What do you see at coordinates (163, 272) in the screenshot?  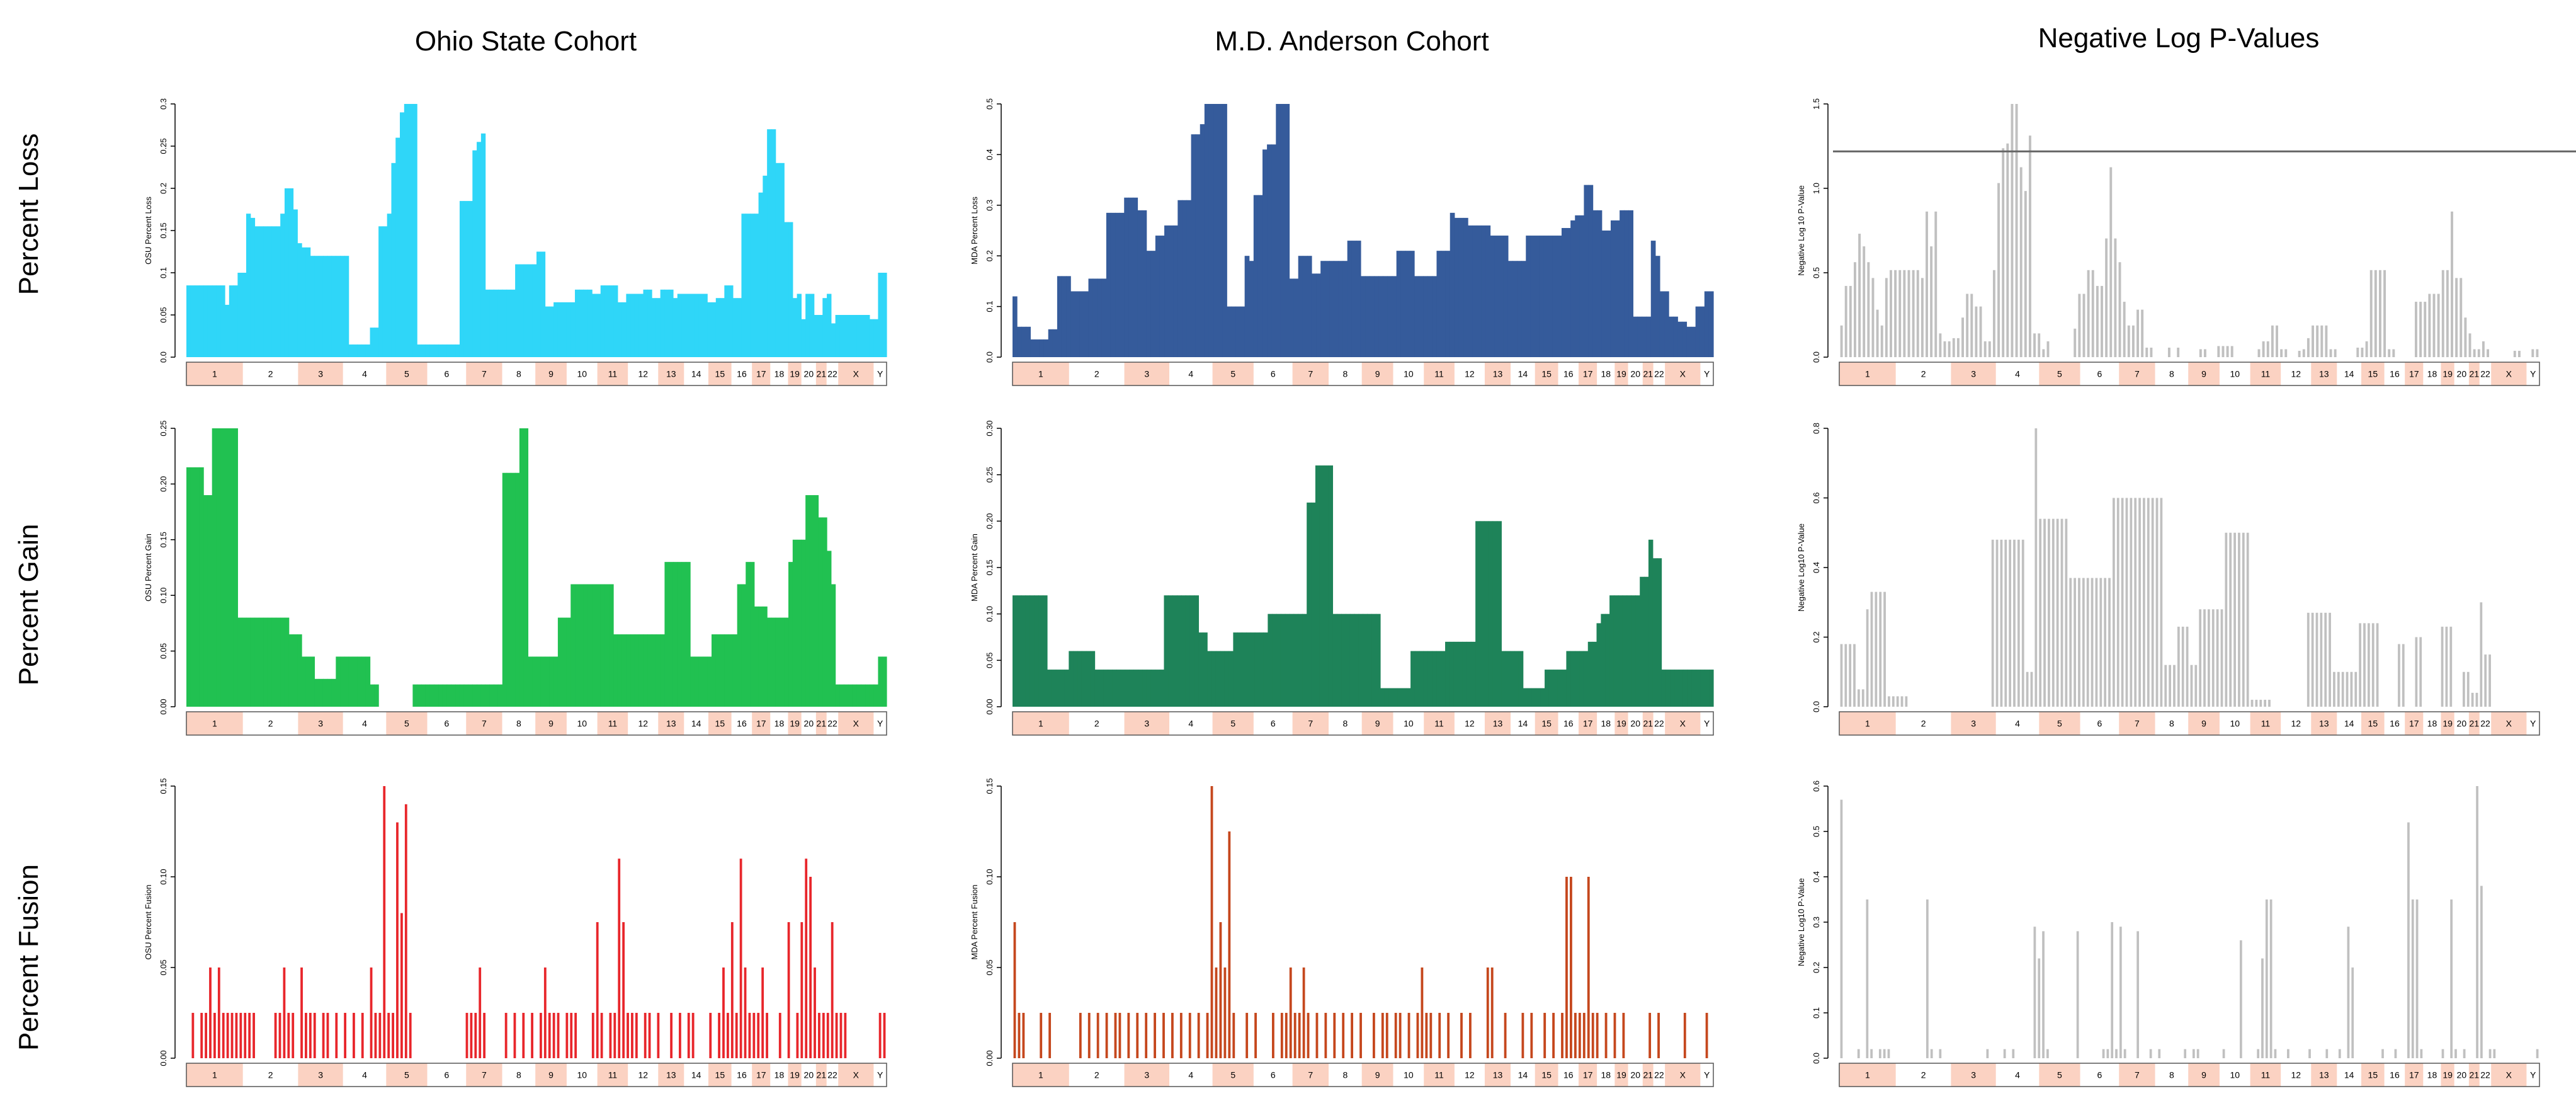 I see `y-tick-label: 0.1` at bounding box center [163, 272].